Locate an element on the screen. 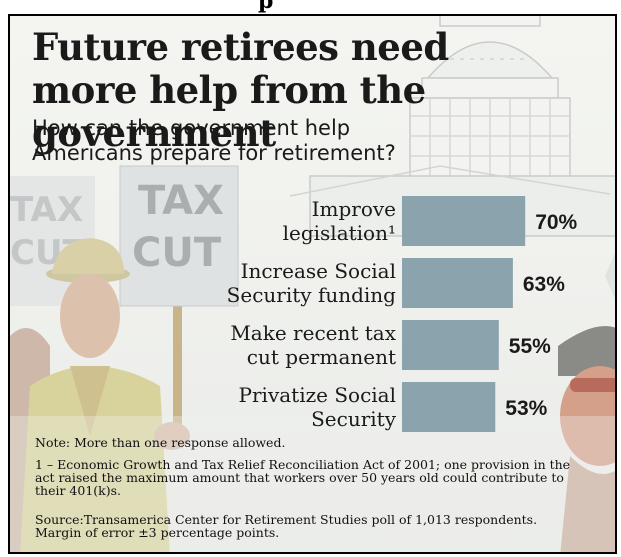 Image resolution: width=621 pixels, height=557 pixels. category-label-2-line-2: Security funding is located at coordinates (312, 295).